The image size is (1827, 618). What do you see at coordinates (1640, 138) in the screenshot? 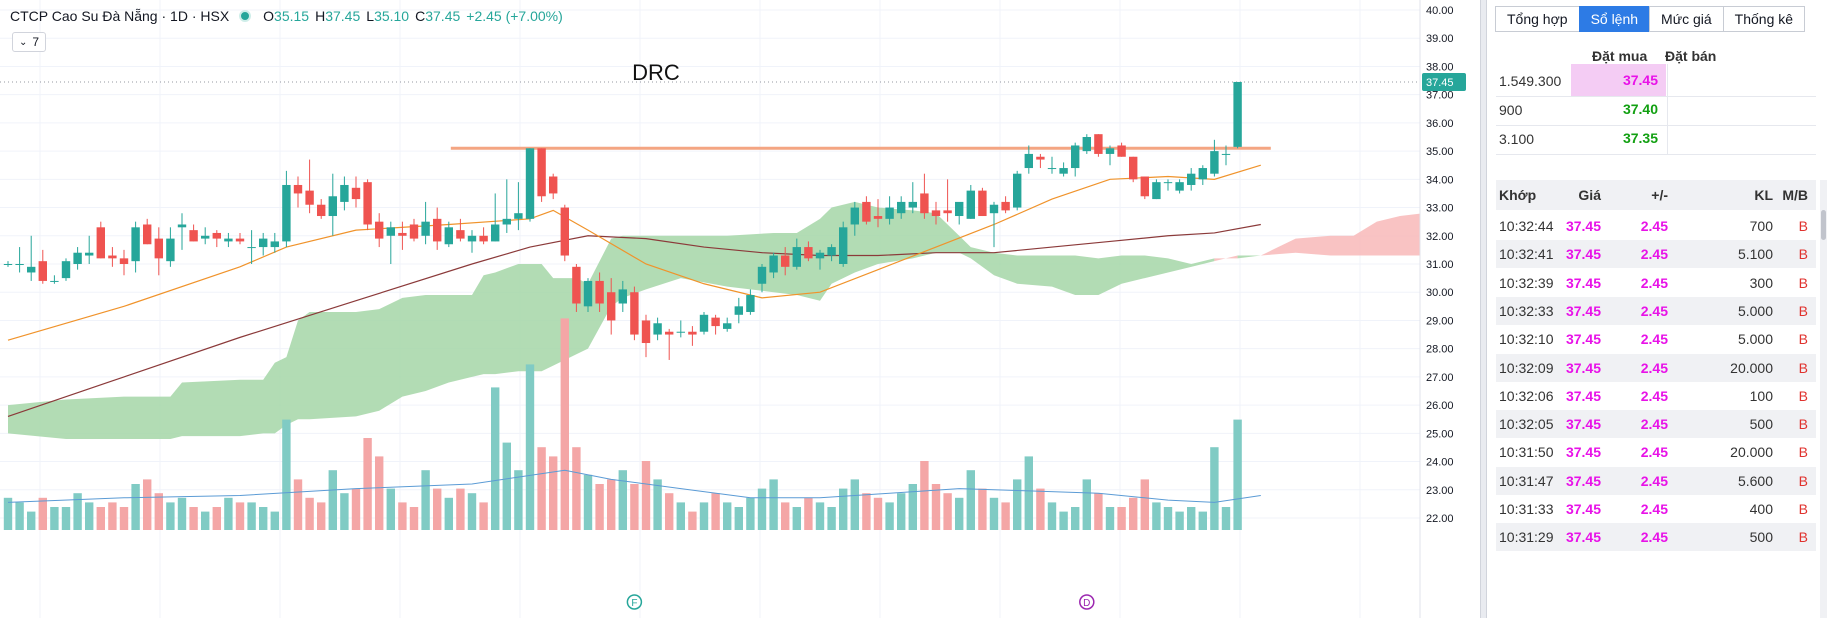
I see `bid-price: 37.35` at bounding box center [1640, 138].